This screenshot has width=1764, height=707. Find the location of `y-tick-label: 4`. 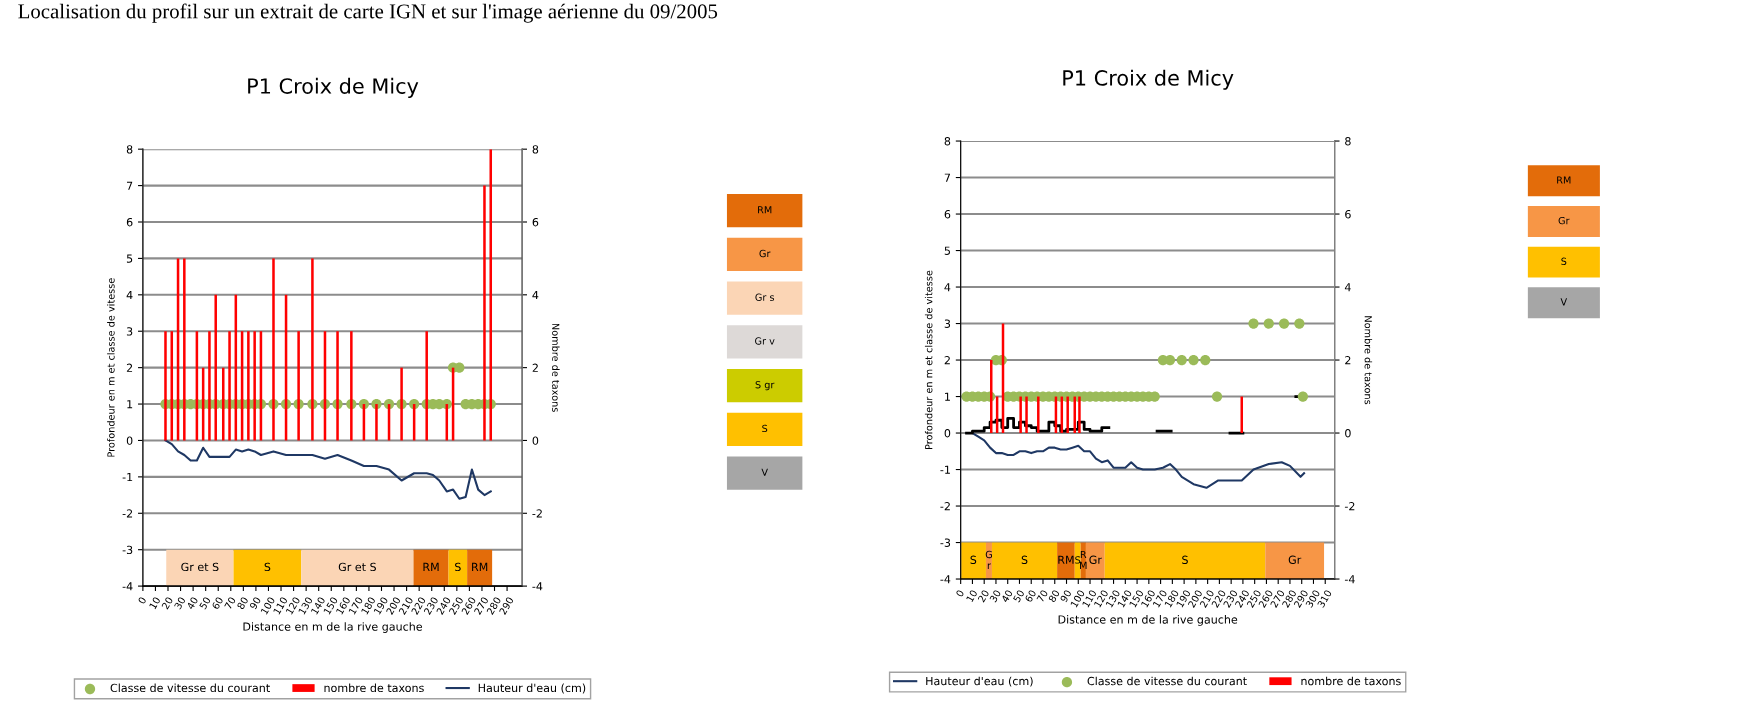

y-tick-label: 4 is located at coordinates (947, 287).